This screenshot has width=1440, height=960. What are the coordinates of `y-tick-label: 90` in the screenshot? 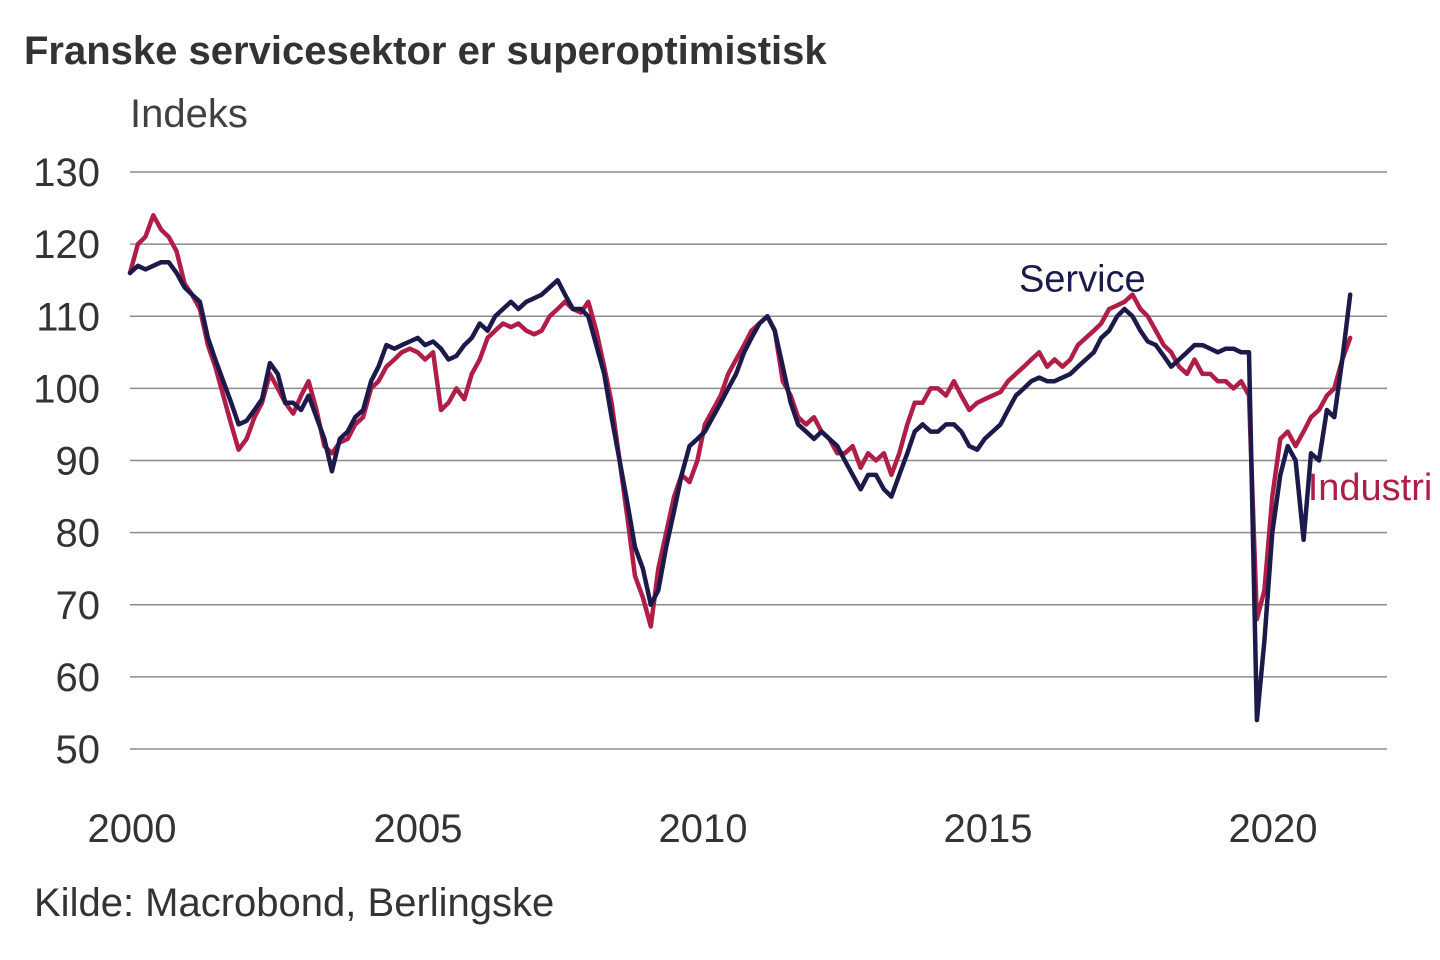 It's located at (78, 462).